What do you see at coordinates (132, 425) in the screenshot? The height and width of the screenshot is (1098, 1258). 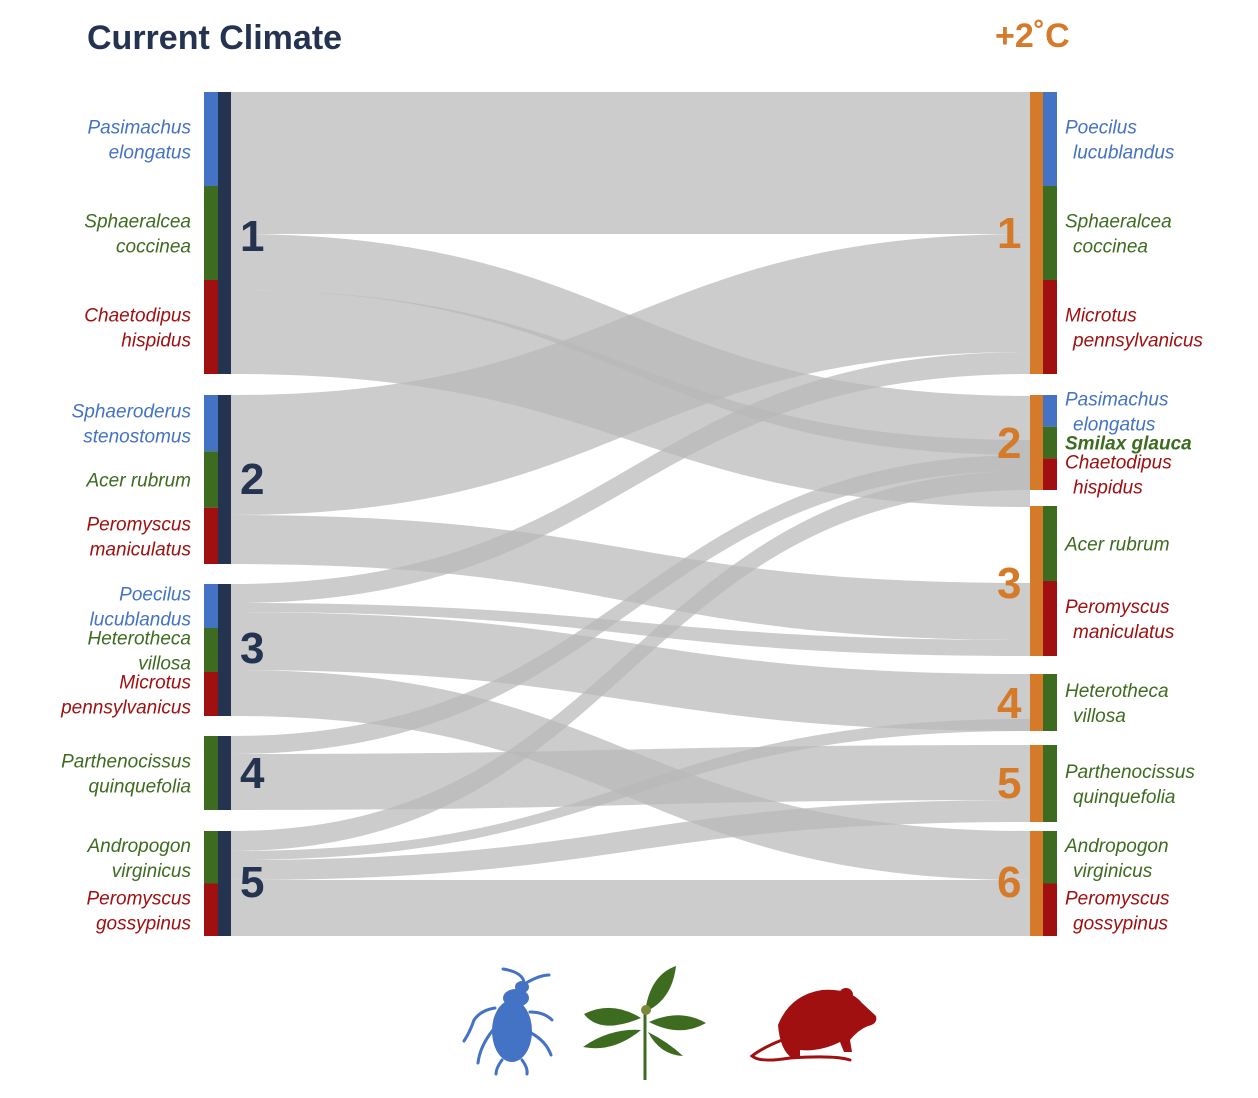 I see `left-species-label: Sphaeroderus stenostomus` at bounding box center [132, 425].